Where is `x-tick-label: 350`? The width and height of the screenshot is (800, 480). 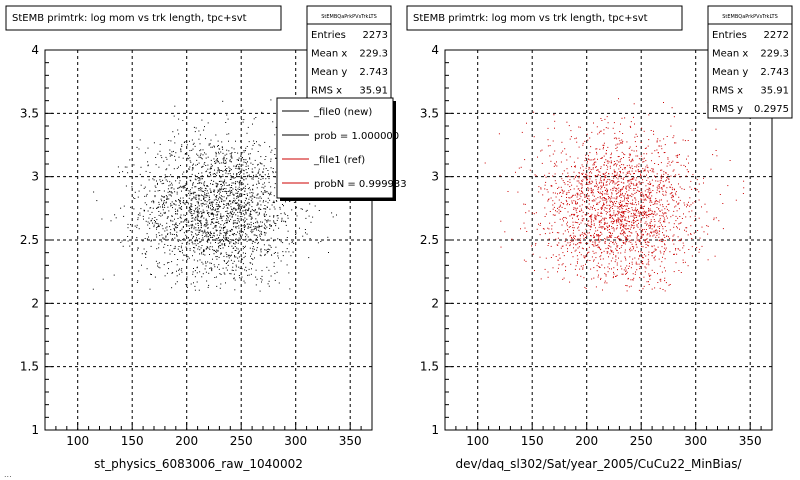 x-tick-label: 350 is located at coordinates (750, 441).